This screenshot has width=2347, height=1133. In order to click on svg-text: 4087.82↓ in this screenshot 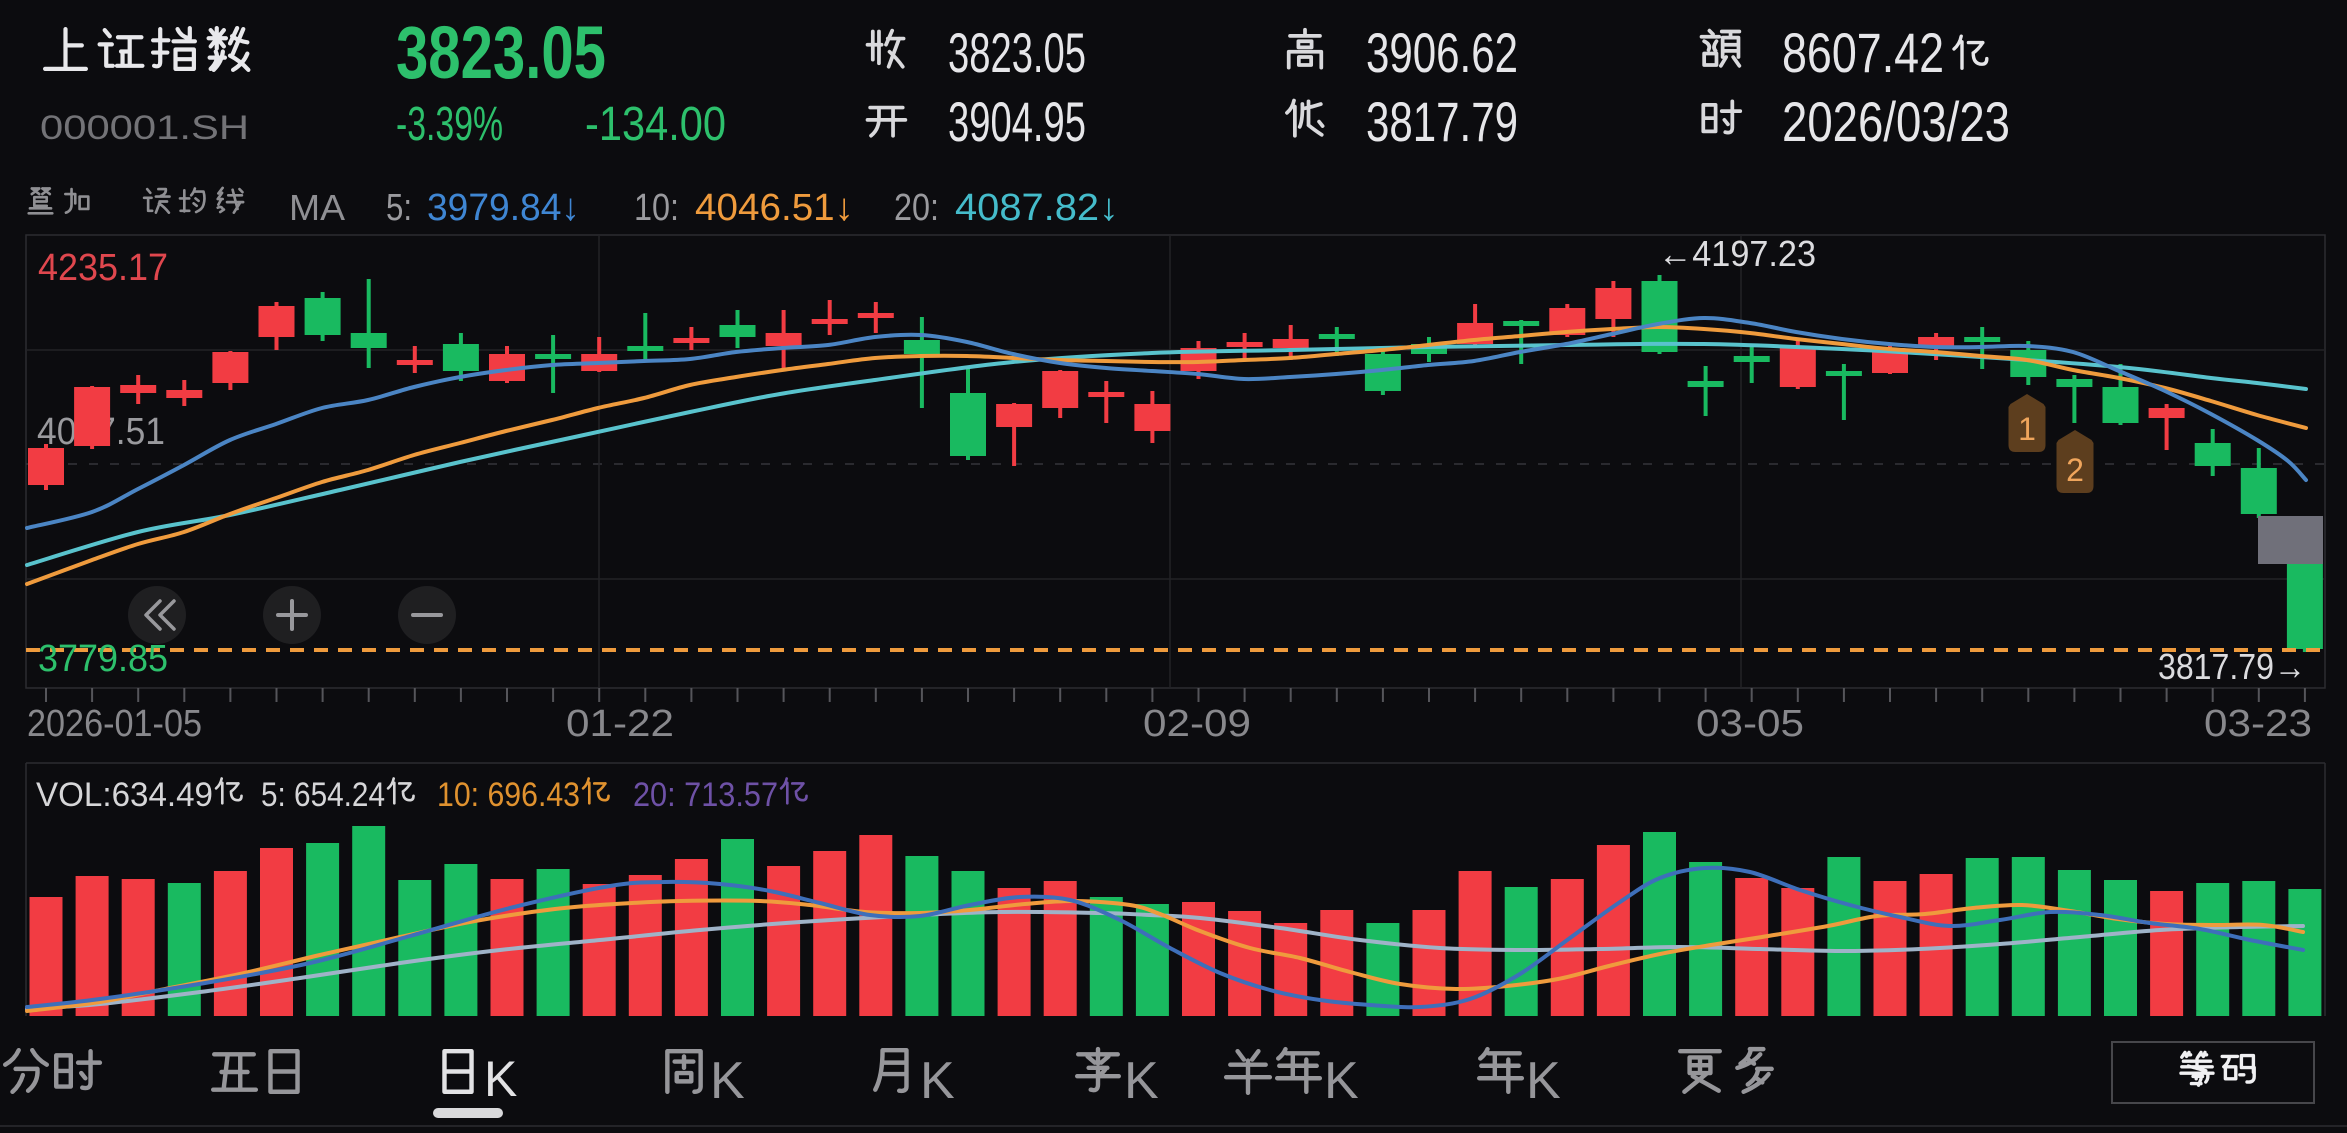, I will do `click(1037, 208)`.